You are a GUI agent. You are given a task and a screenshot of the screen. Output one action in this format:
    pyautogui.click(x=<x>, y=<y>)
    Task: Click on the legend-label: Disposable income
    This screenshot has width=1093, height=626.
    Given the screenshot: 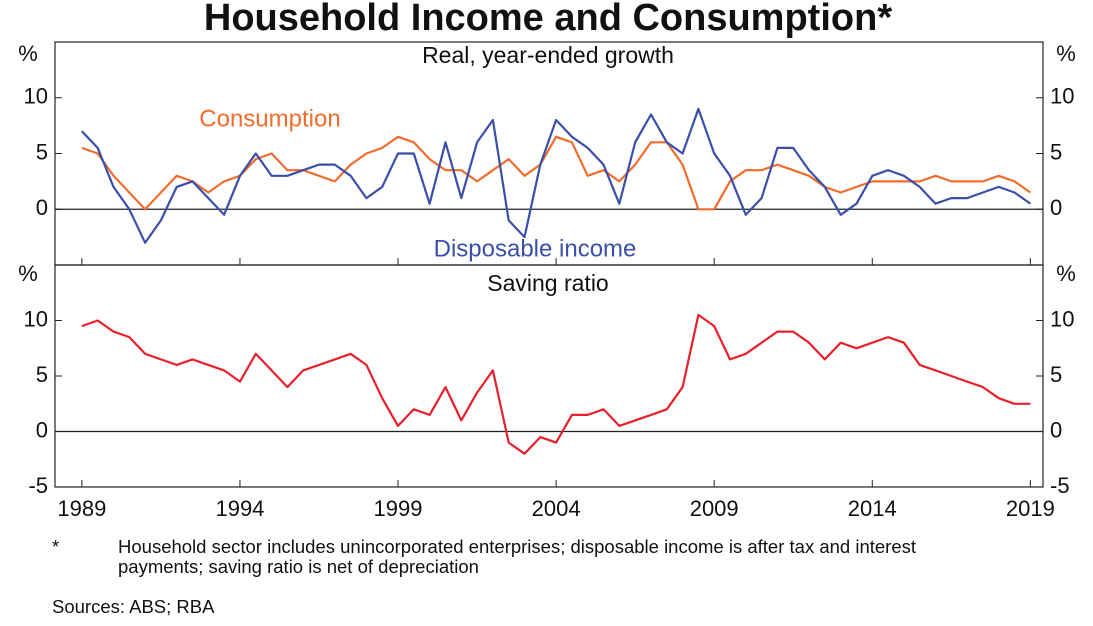 What is the action you would take?
    pyautogui.click(x=535, y=248)
    